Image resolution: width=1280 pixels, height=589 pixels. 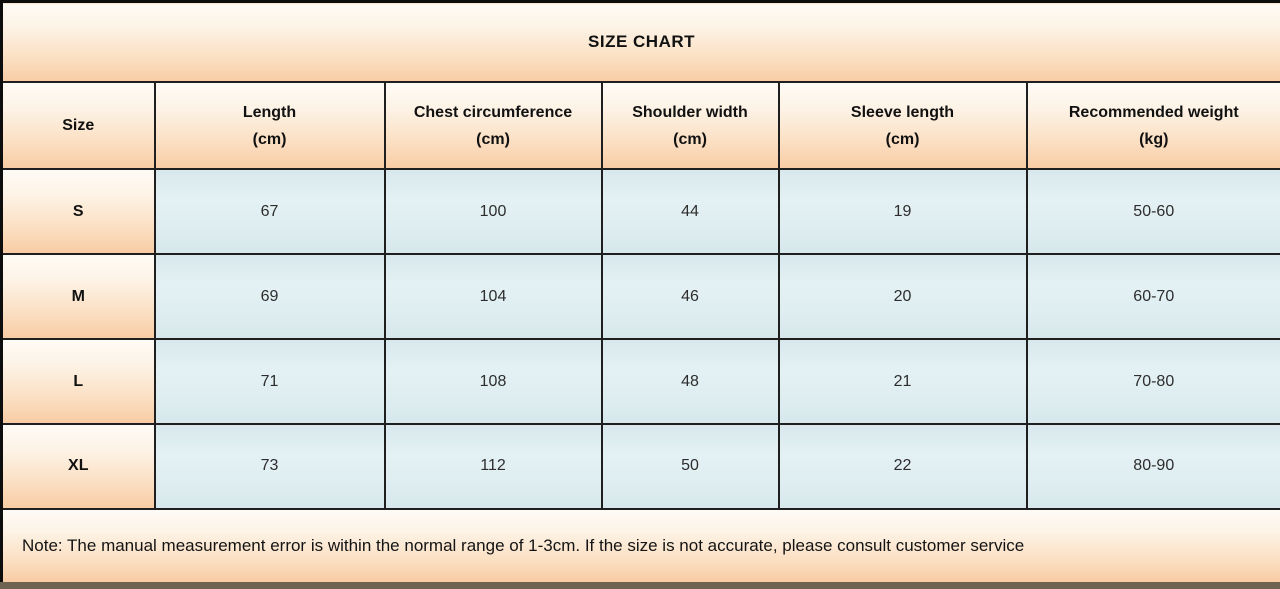 What do you see at coordinates (1152, 212) in the screenshot?
I see `weight-cell: 50-60` at bounding box center [1152, 212].